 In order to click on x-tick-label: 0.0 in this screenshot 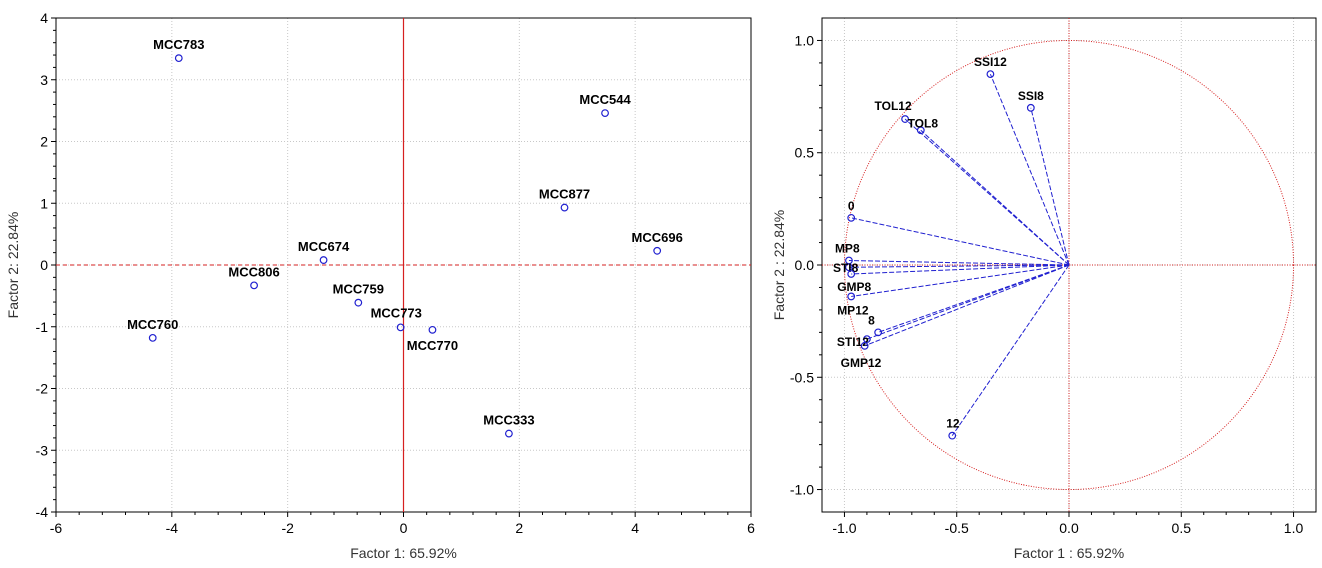, I will do `click(1069, 528)`.